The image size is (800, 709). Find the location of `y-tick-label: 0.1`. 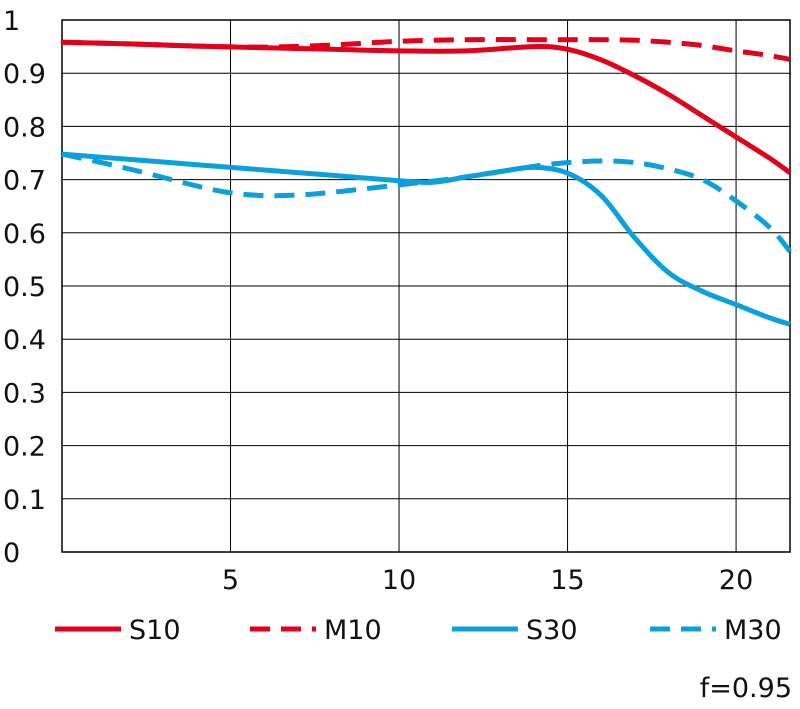

y-tick-label: 0.1 is located at coordinates (24, 500).